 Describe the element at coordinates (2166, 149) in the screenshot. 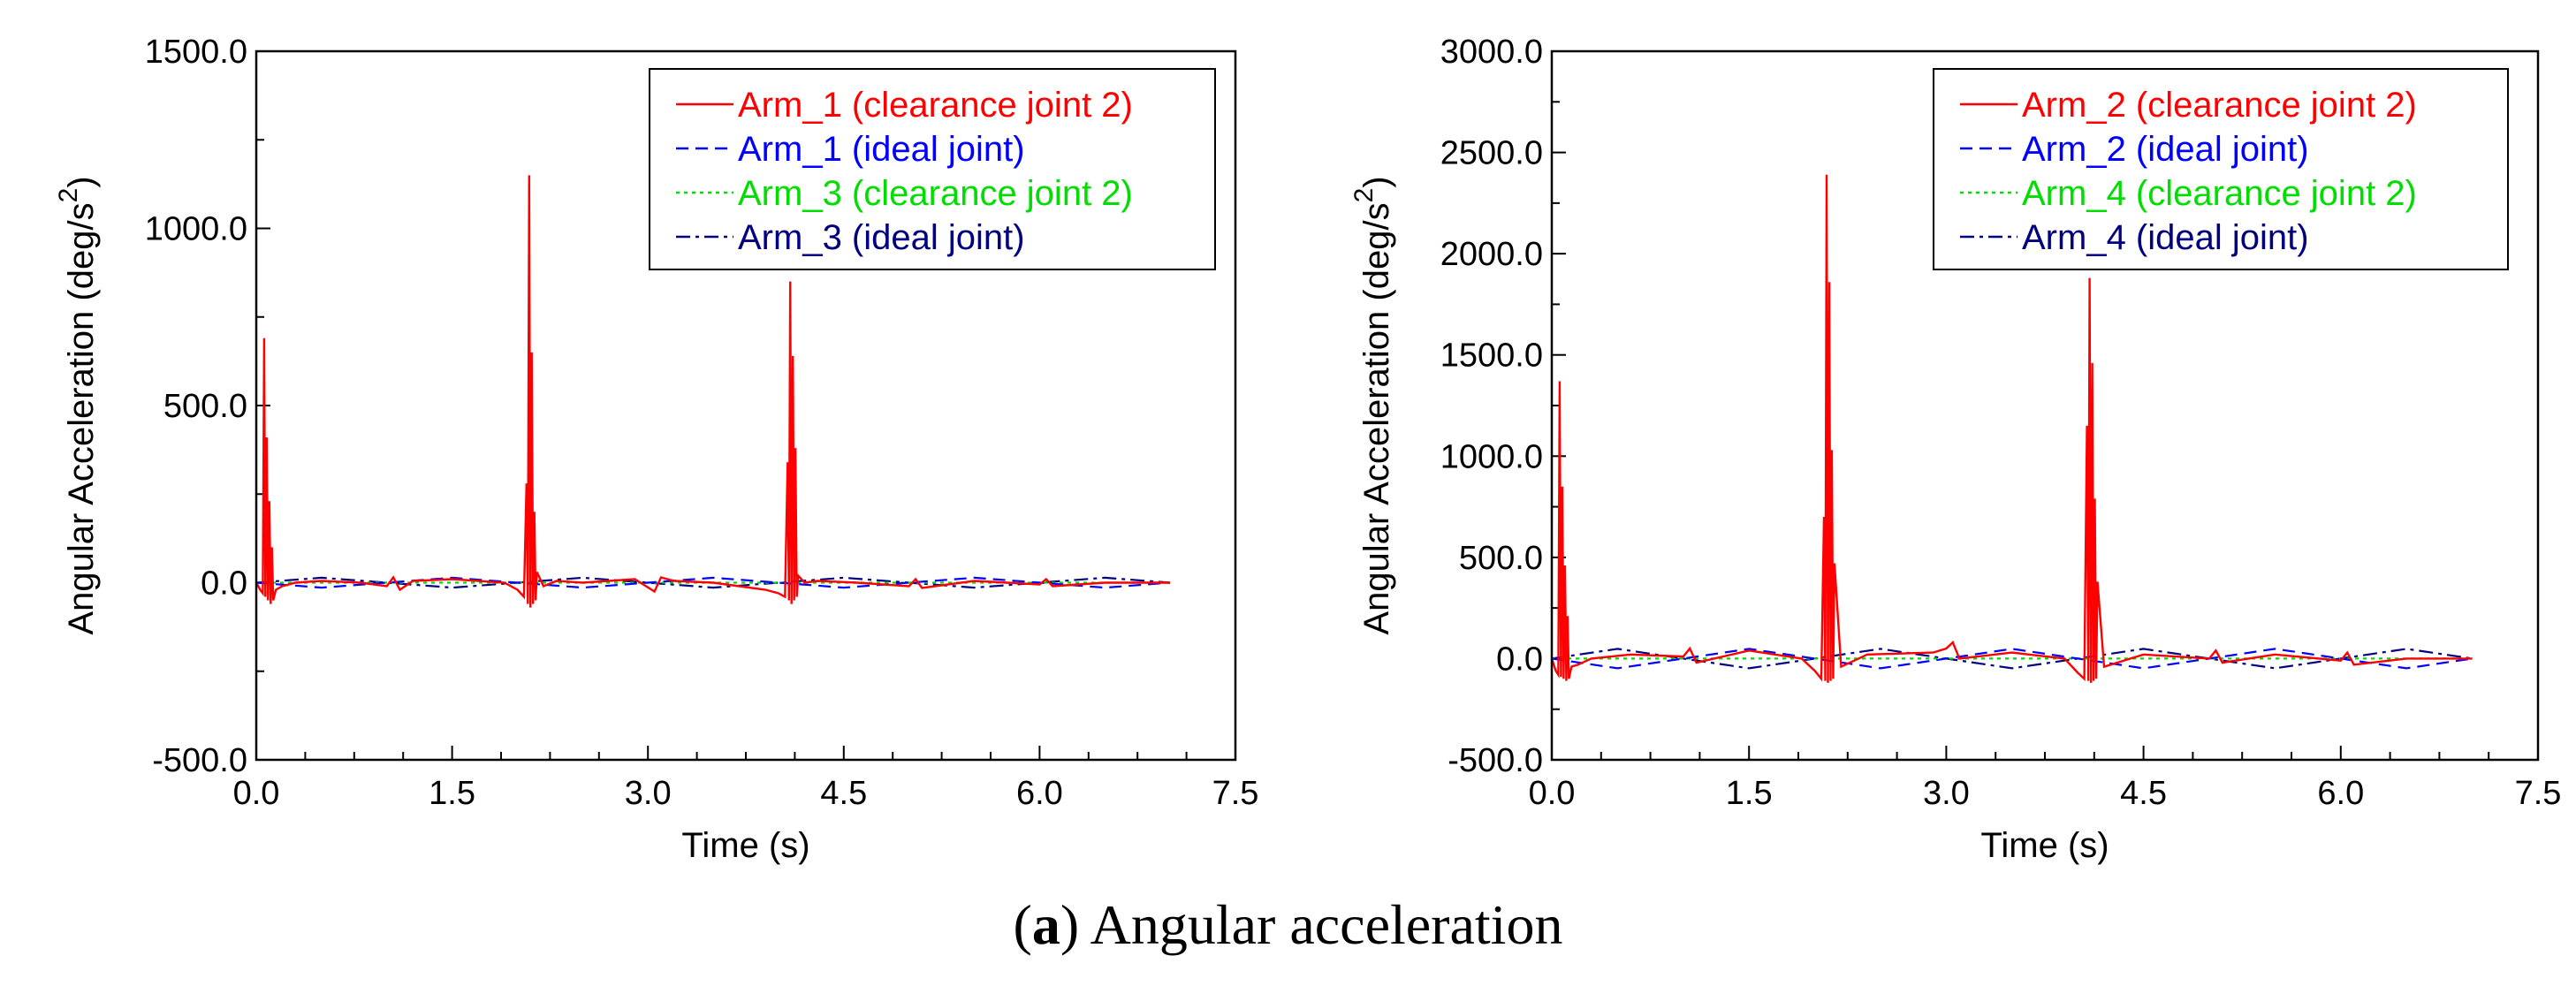

I see `legend-label: Arm_2 (ideal joint)` at that location.